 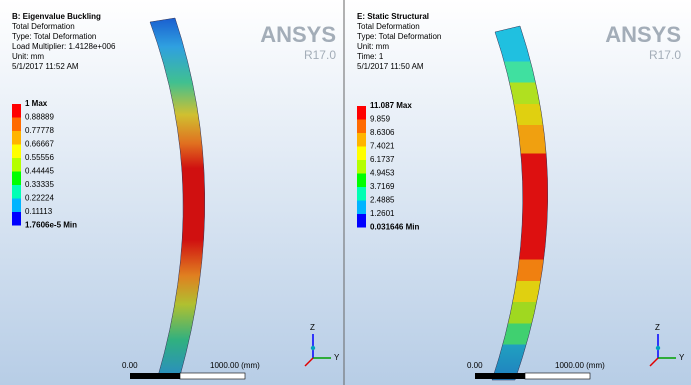 I want to click on legend-label: 0.22224, so click(x=39, y=198).